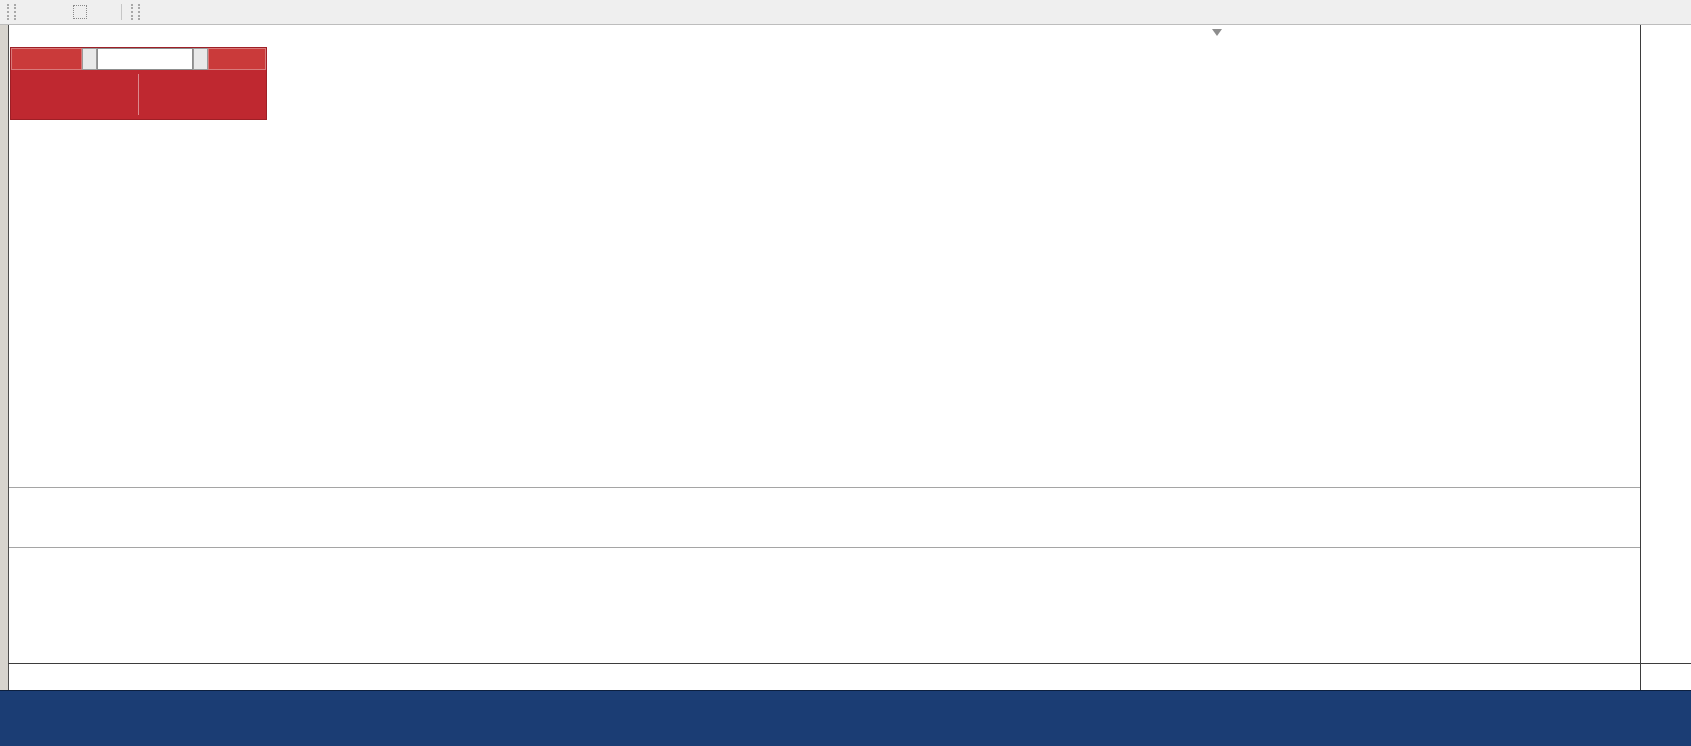 This screenshot has height=746, width=1691. I want to click on text-label-icon, so click(80, 12).